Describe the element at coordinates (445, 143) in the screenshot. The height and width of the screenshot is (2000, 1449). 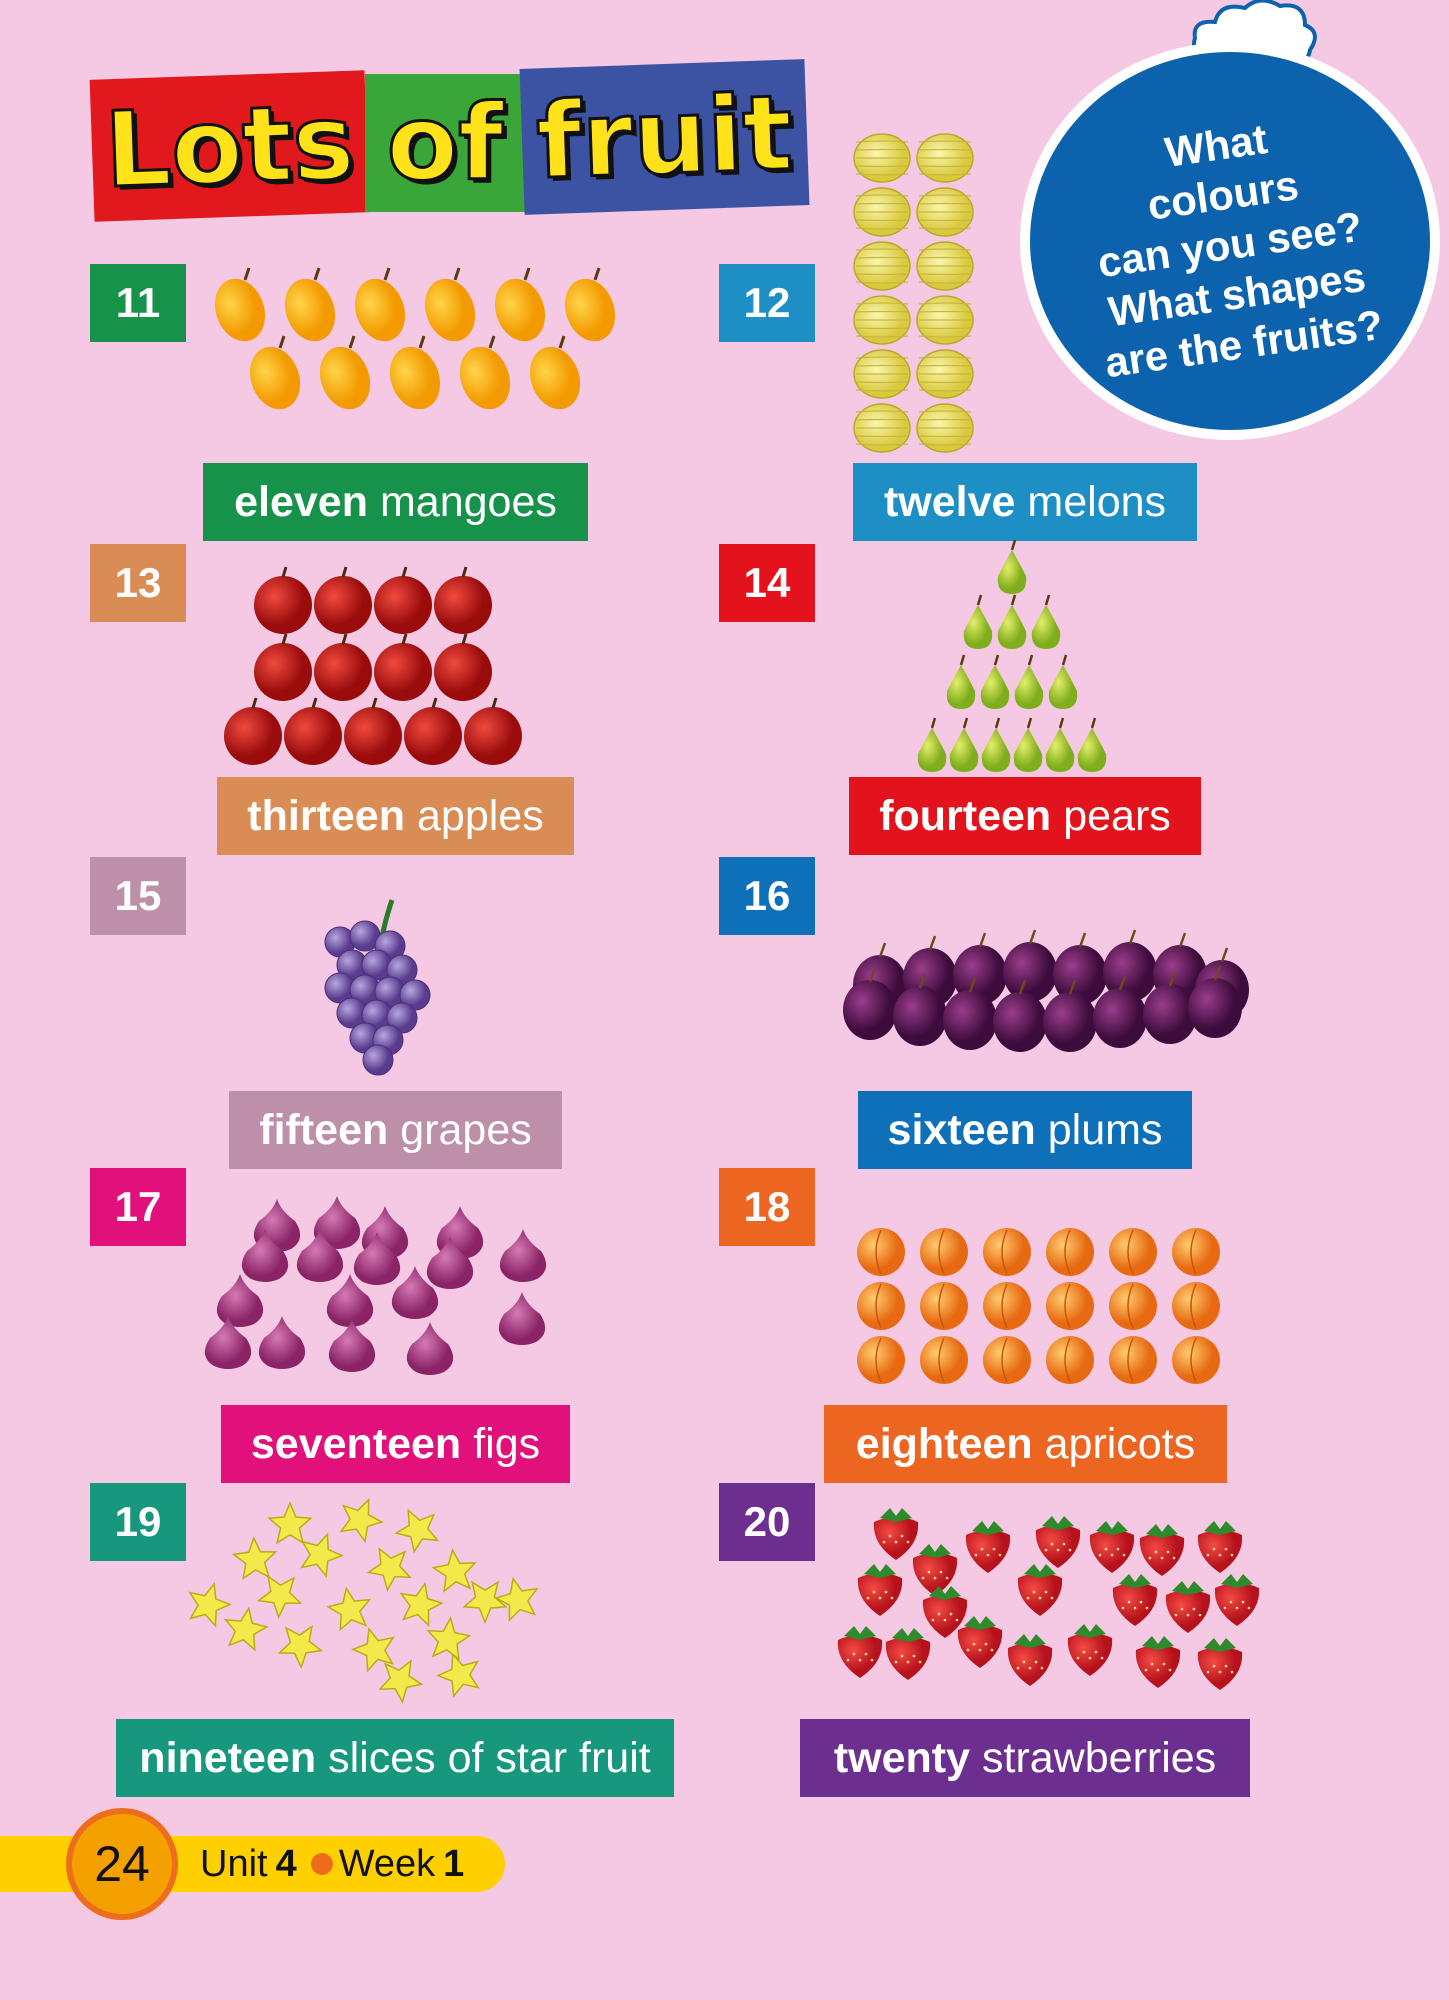
I see `title-word-of: of` at that location.